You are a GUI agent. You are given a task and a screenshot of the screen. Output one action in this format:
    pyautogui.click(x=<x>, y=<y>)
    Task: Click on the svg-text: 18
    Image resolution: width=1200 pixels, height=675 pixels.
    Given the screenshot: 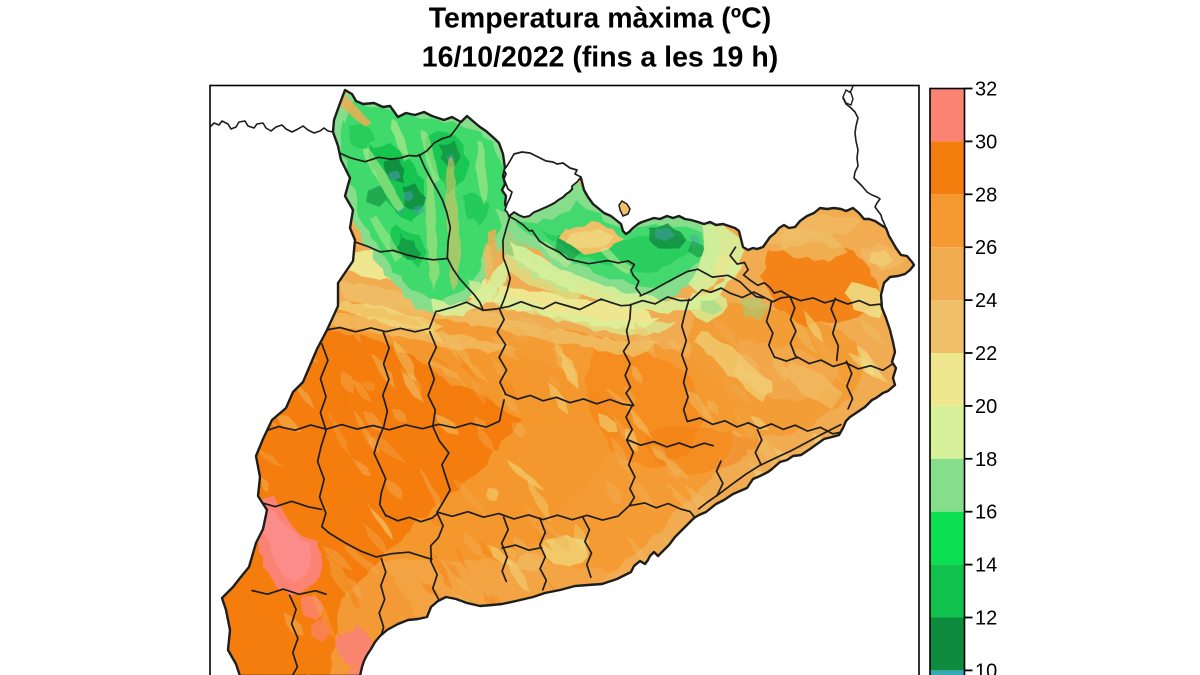 What is the action you would take?
    pyautogui.click(x=986, y=460)
    